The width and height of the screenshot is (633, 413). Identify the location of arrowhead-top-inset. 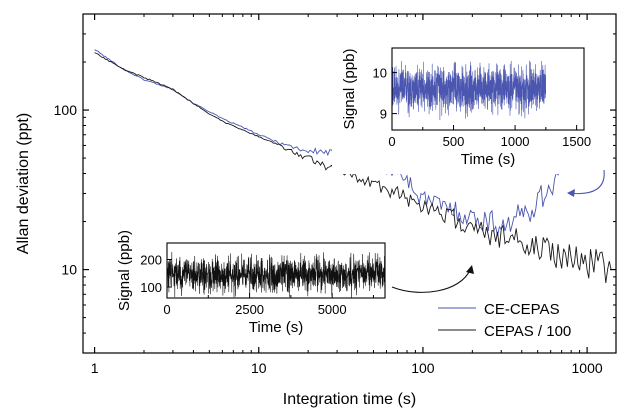
(571, 193).